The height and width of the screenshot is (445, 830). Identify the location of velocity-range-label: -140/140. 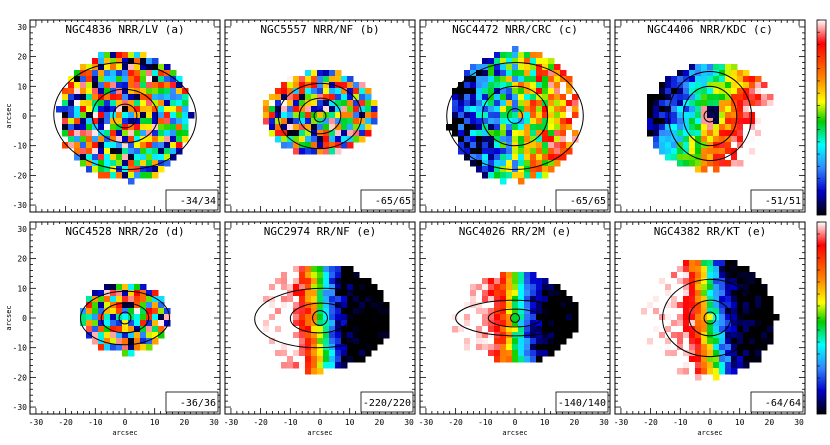
(582, 403).